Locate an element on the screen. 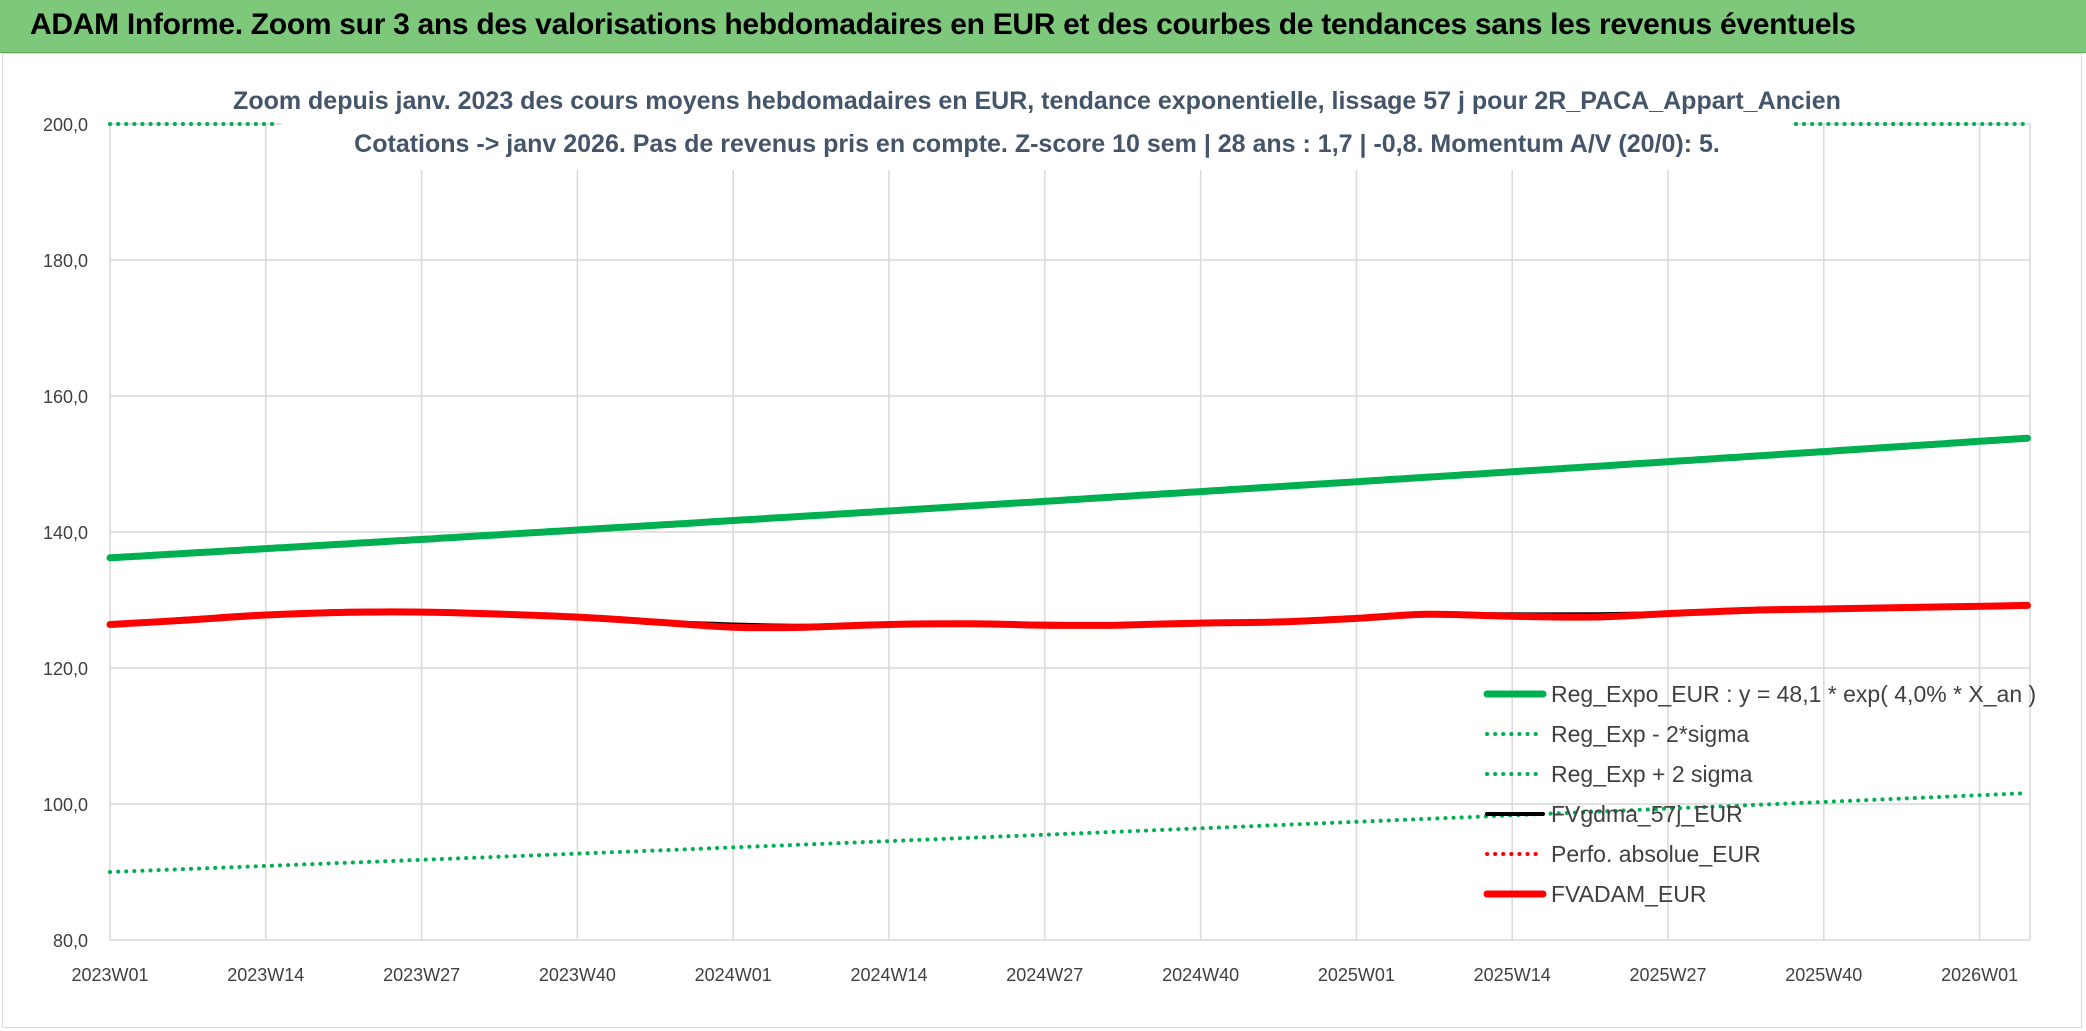 This screenshot has width=2086, height=1031. x-tick-label: 2023W27 is located at coordinates (421, 975).